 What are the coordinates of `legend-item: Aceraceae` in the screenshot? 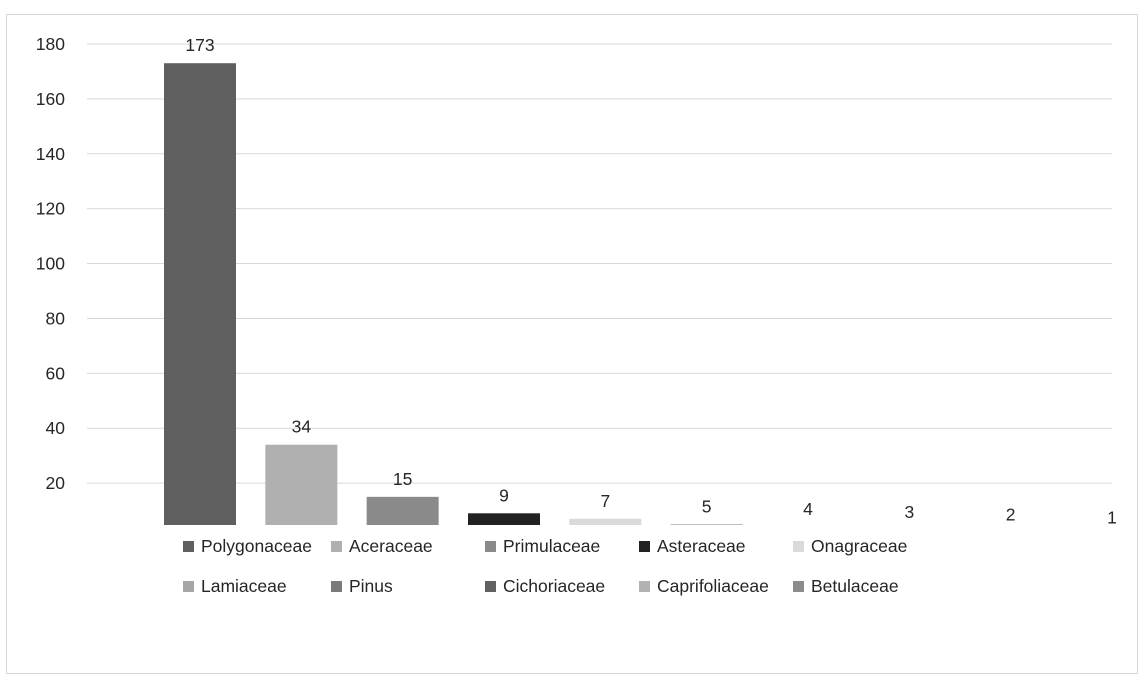 It's located at (408, 546).